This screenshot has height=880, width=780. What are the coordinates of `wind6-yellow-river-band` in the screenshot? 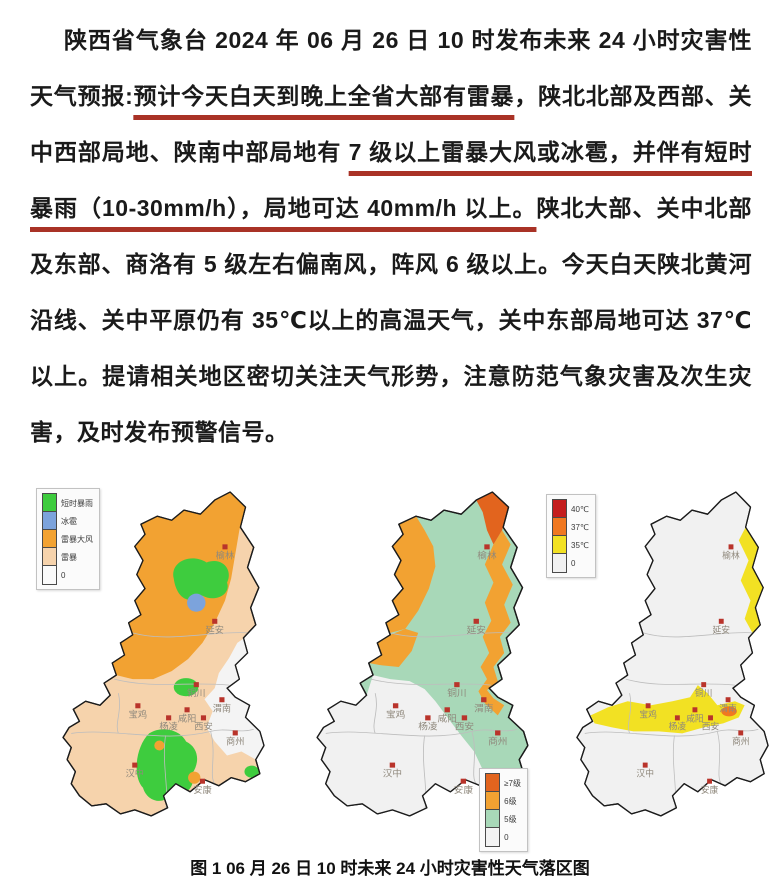 It's located at (495, 623).